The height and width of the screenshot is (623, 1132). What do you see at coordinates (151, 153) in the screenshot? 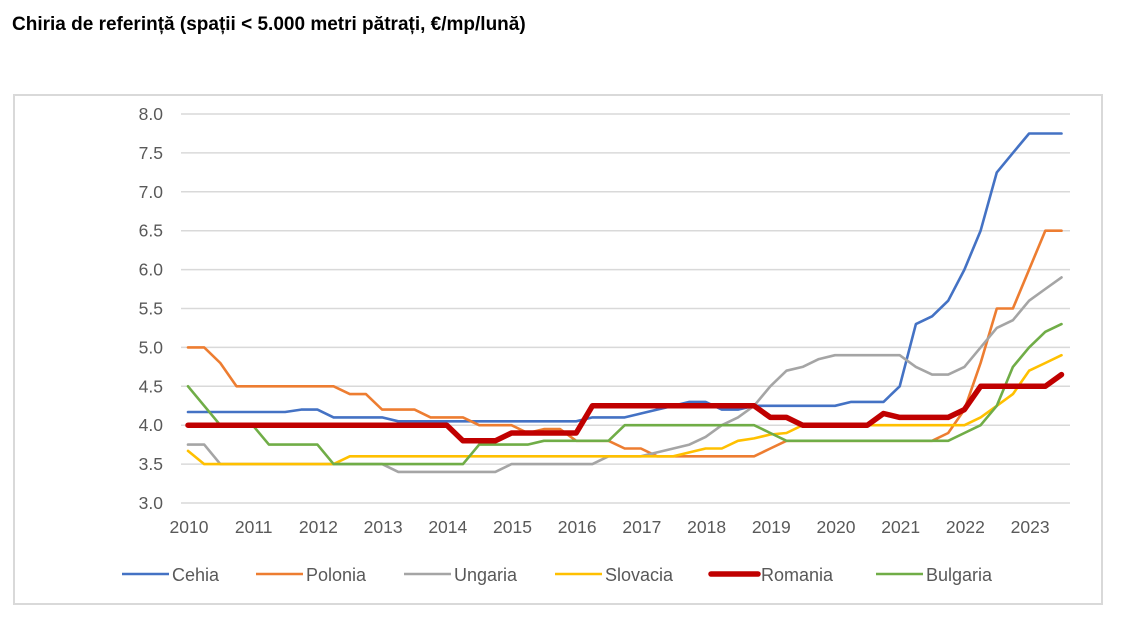
I see `y-tick-label: 7.5` at bounding box center [151, 153].